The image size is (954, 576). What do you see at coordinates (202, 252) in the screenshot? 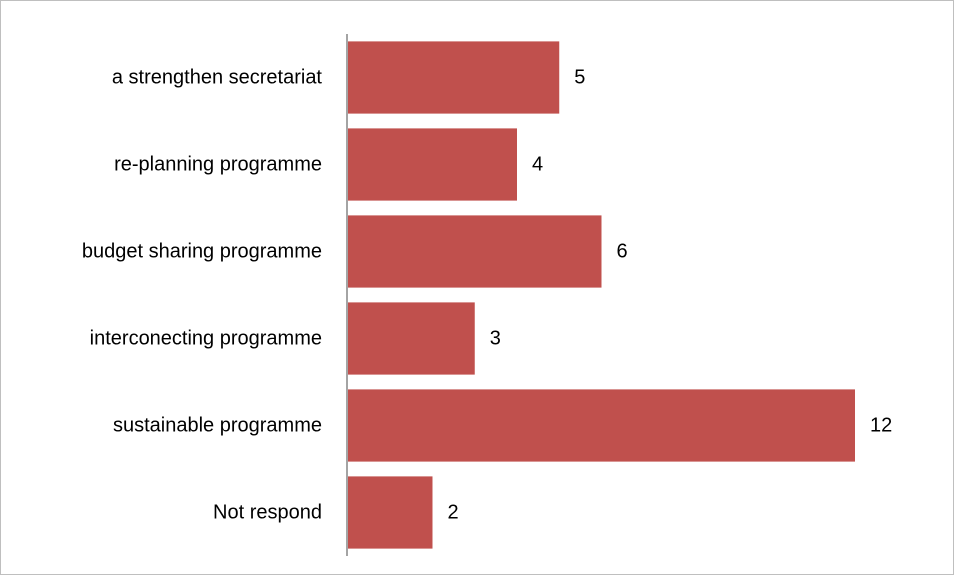
I see `category-label-3: budget sharing programme` at bounding box center [202, 252].